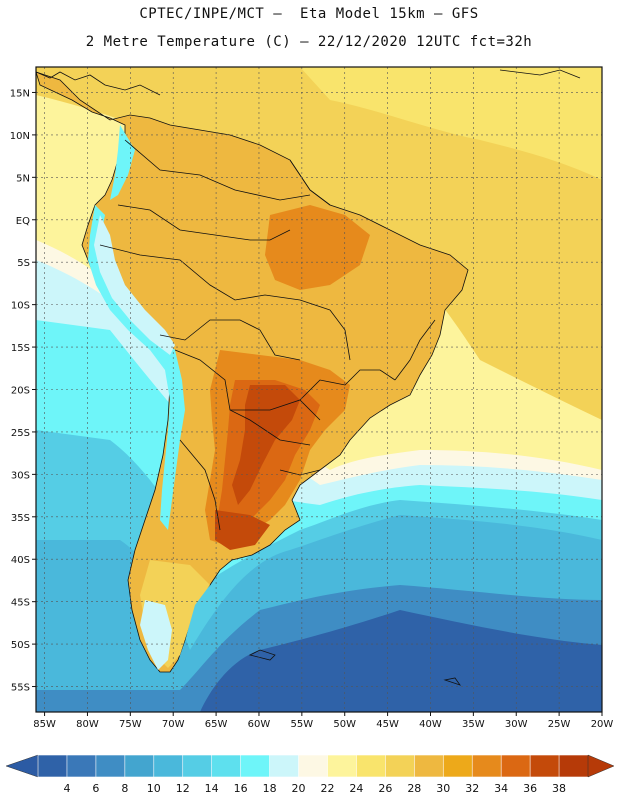 This screenshot has height=800, width=618. What do you see at coordinates (183, 788) in the screenshot?
I see `colorbar-label: 12` at bounding box center [183, 788].